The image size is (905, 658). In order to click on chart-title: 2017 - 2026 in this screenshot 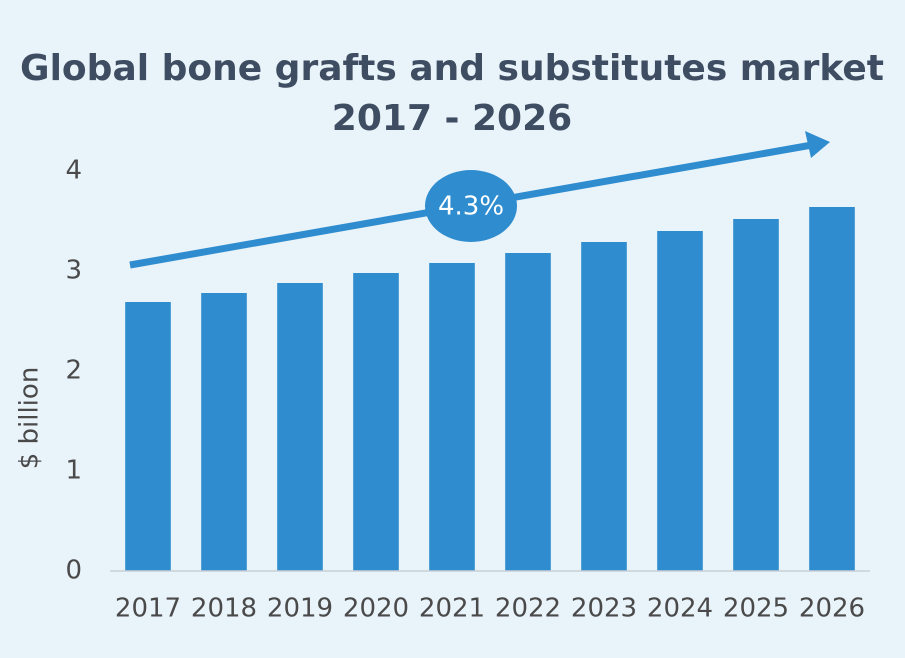, I will do `click(452, 118)`.